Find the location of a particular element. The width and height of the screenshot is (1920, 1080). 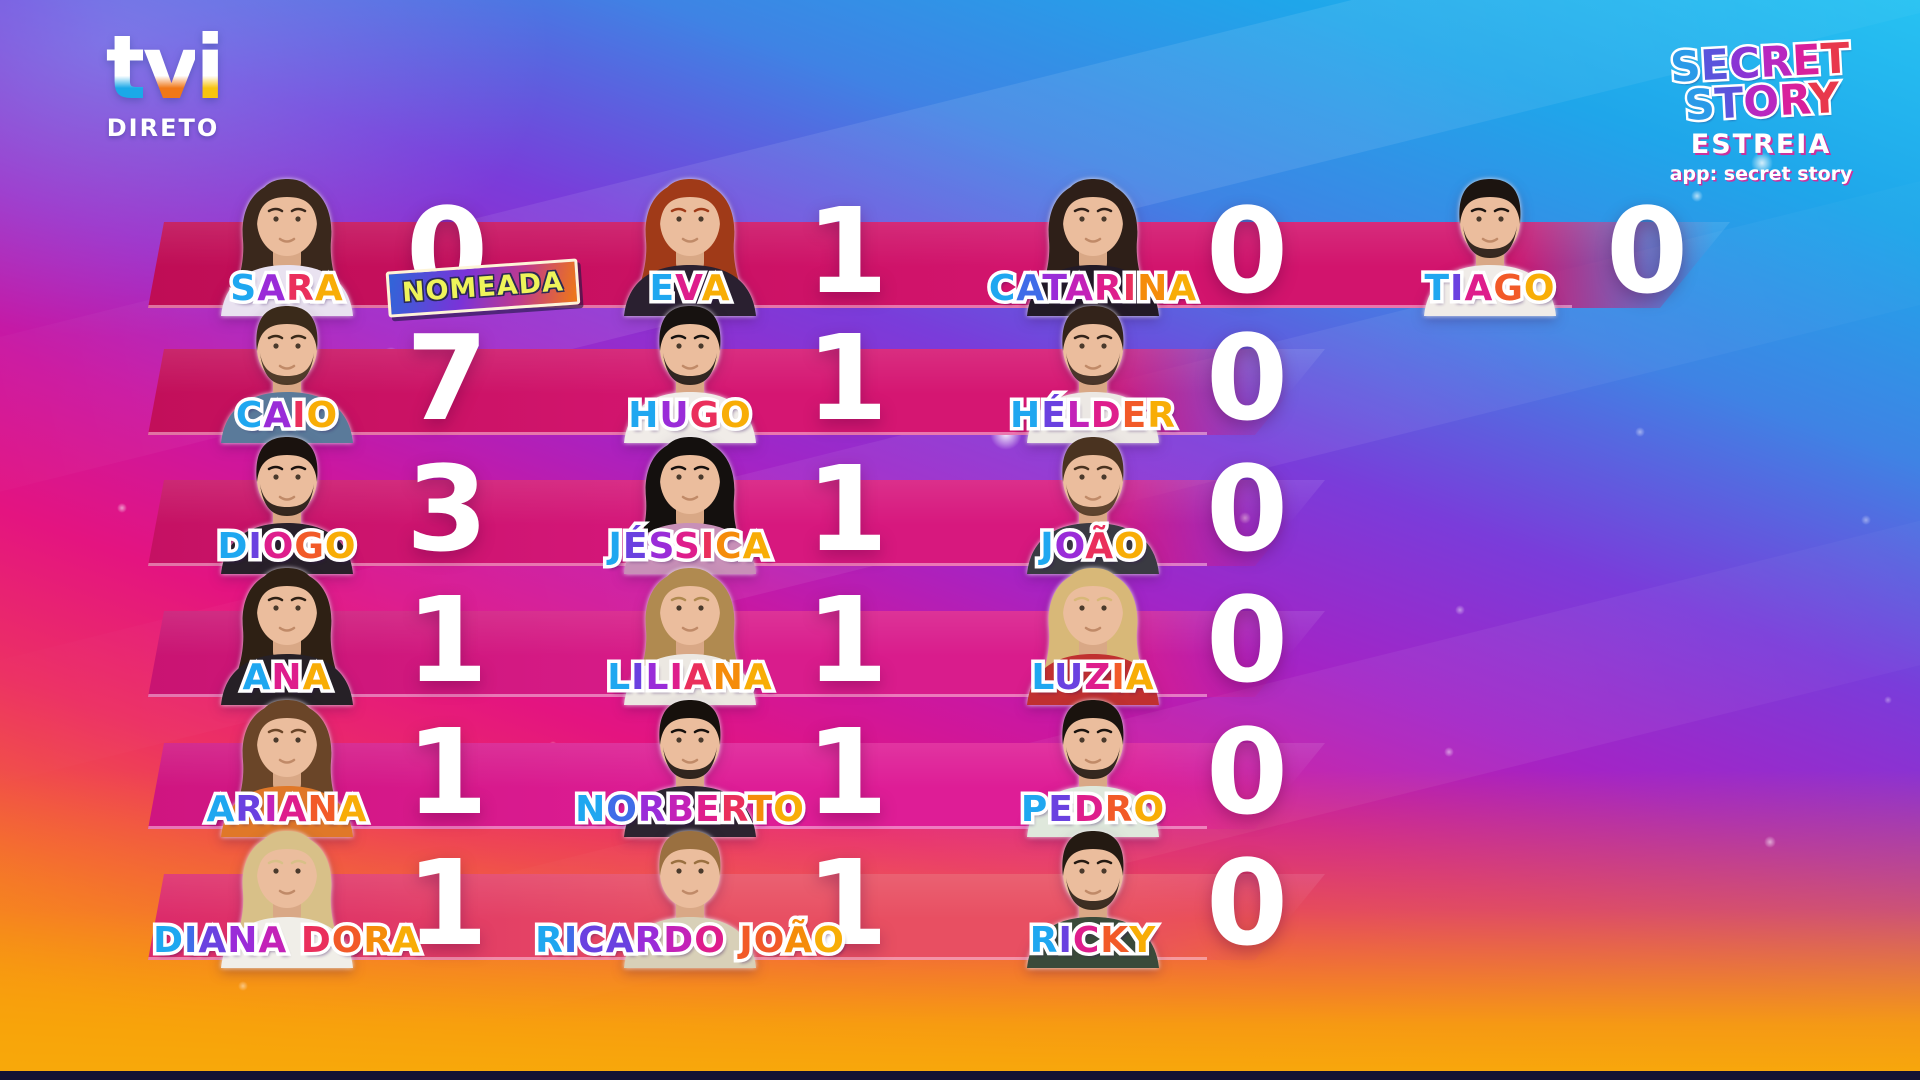

tvi-letter: v is located at coordinates (171, 67).